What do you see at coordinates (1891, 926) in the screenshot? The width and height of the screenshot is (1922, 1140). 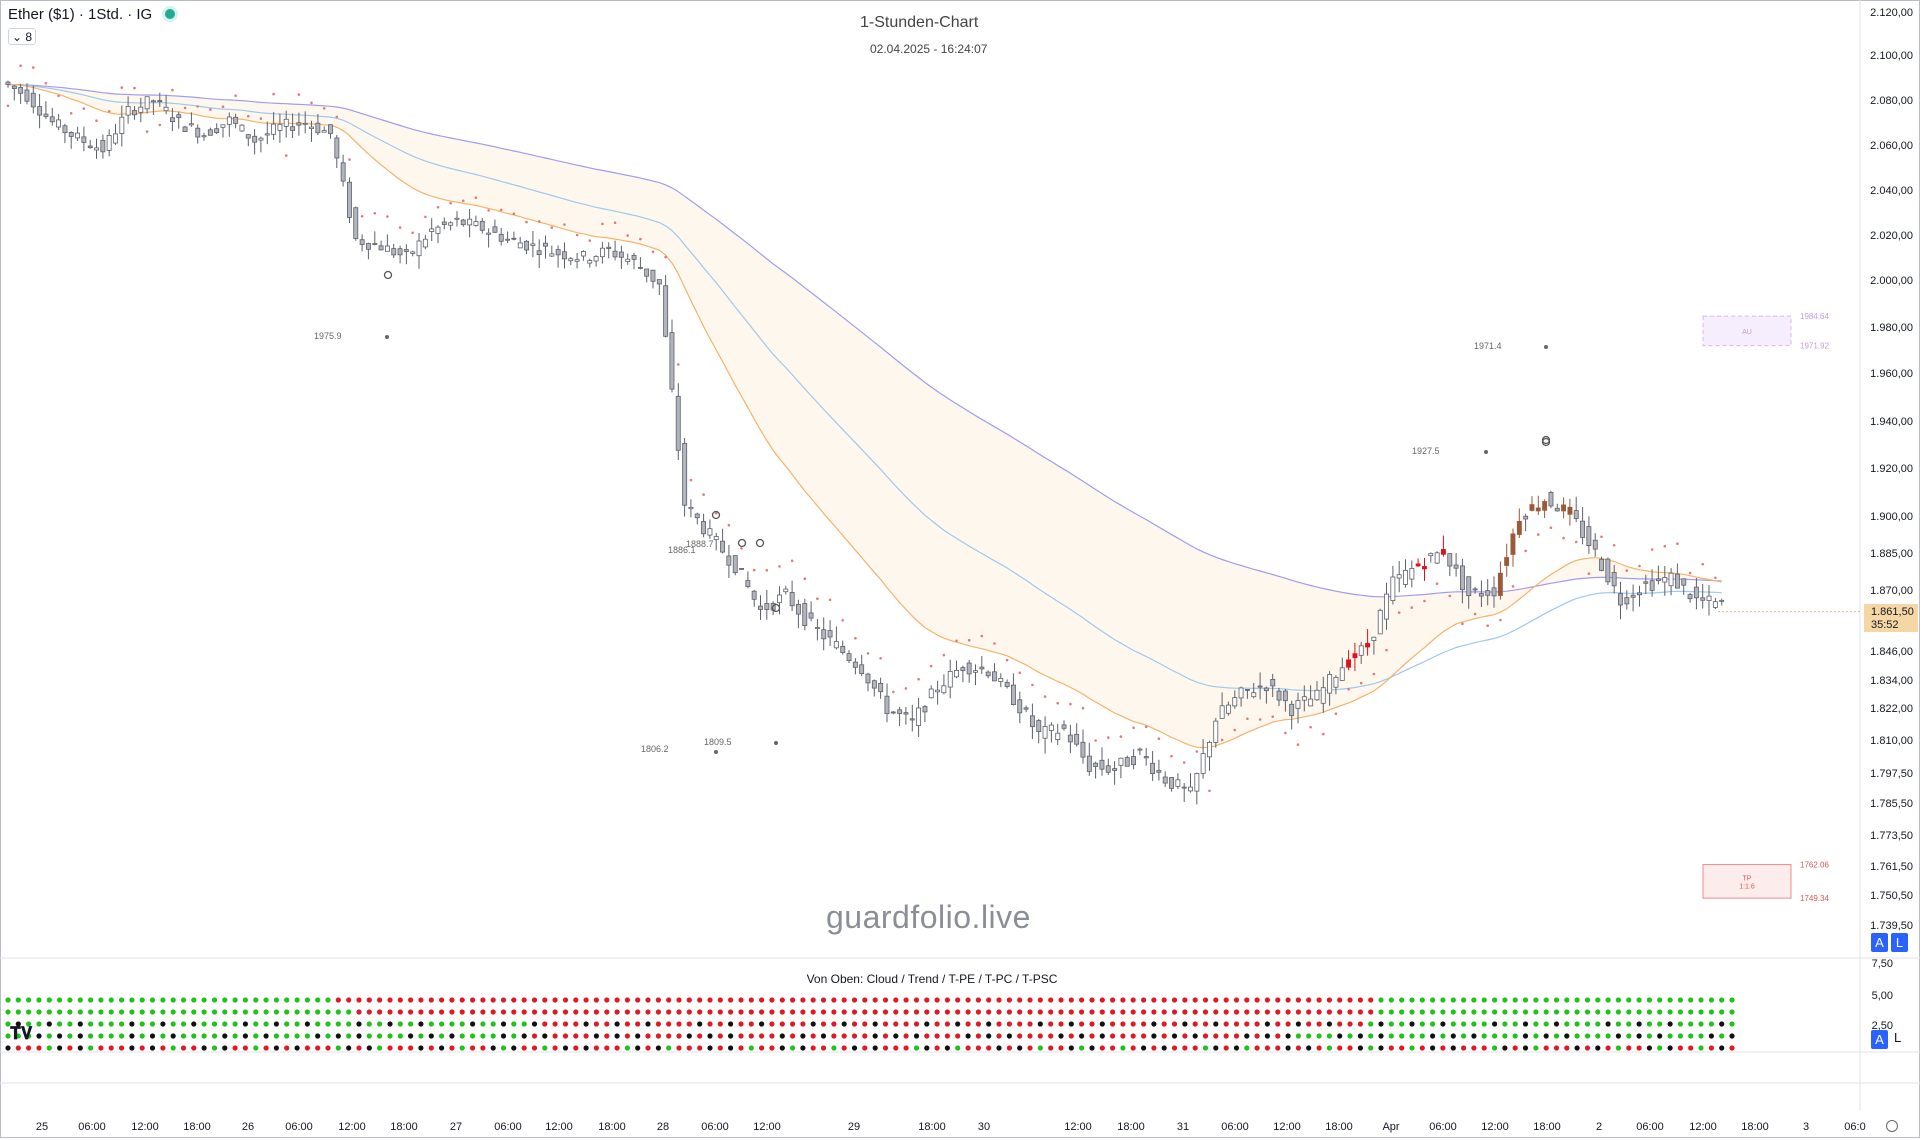 I see `price-axis-label: 1.739,50` at bounding box center [1891, 926].